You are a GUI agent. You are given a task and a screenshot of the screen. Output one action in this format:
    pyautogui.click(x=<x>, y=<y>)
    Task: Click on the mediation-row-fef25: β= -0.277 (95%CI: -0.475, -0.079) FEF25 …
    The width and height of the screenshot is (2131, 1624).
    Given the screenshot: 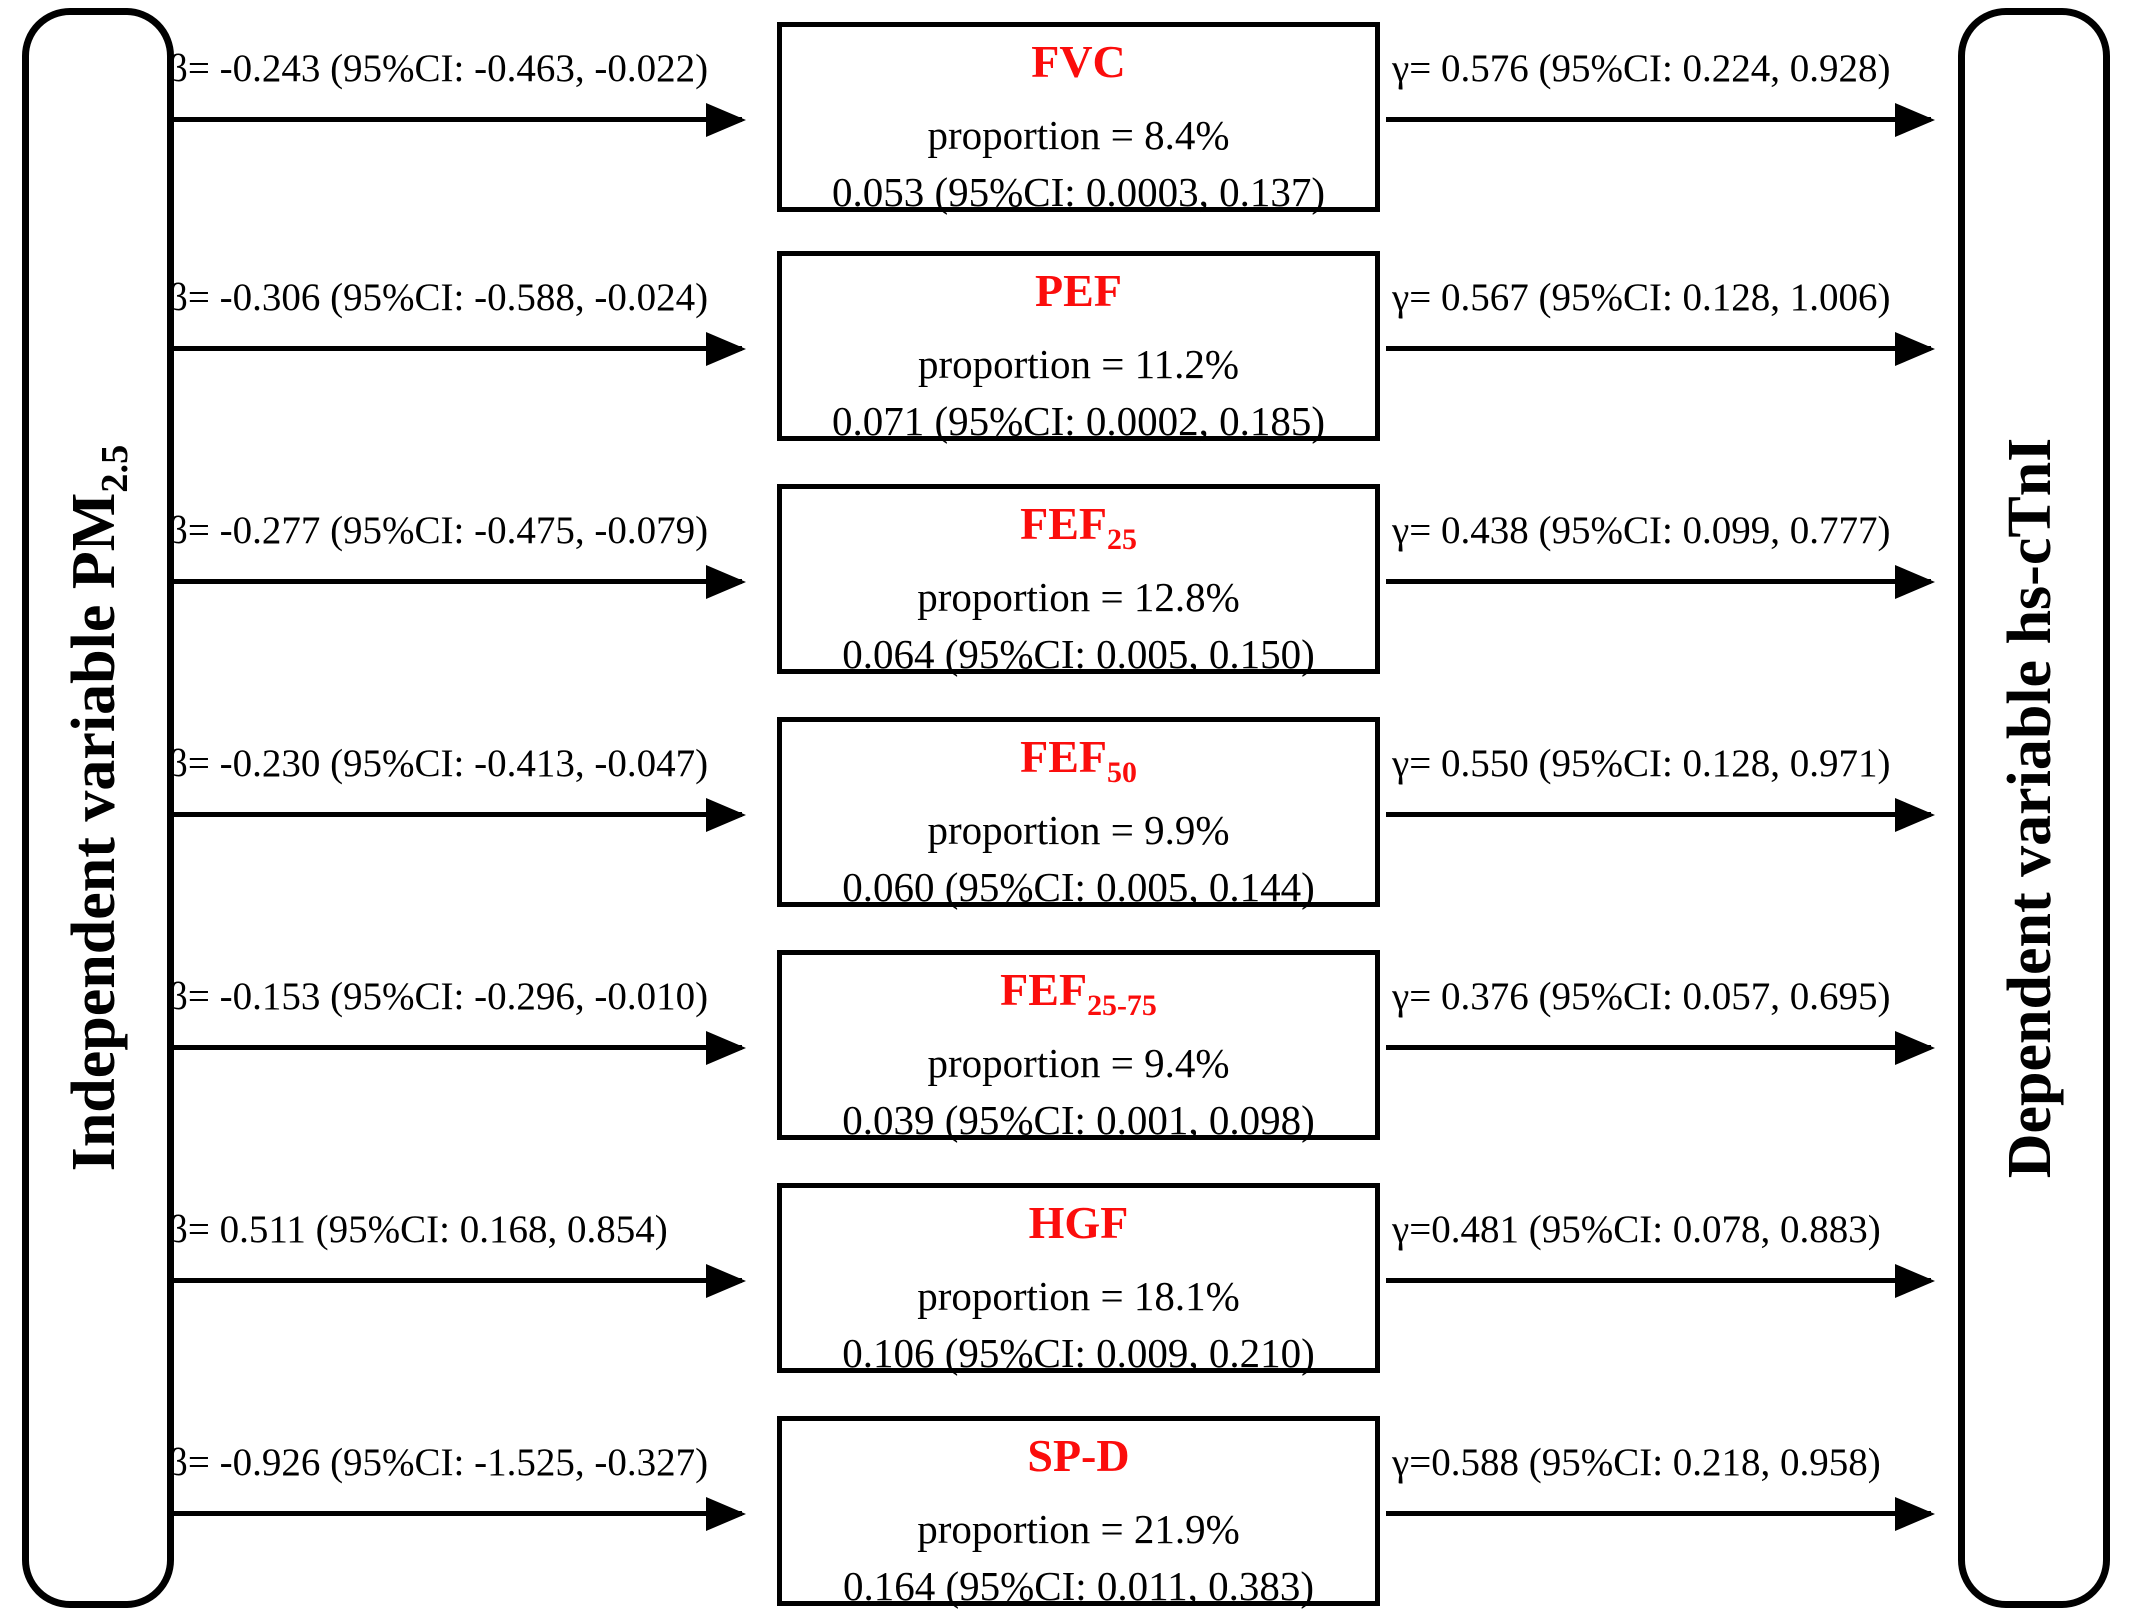 What is the action you would take?
    pyautogui.click(x=1065, y=580)
    